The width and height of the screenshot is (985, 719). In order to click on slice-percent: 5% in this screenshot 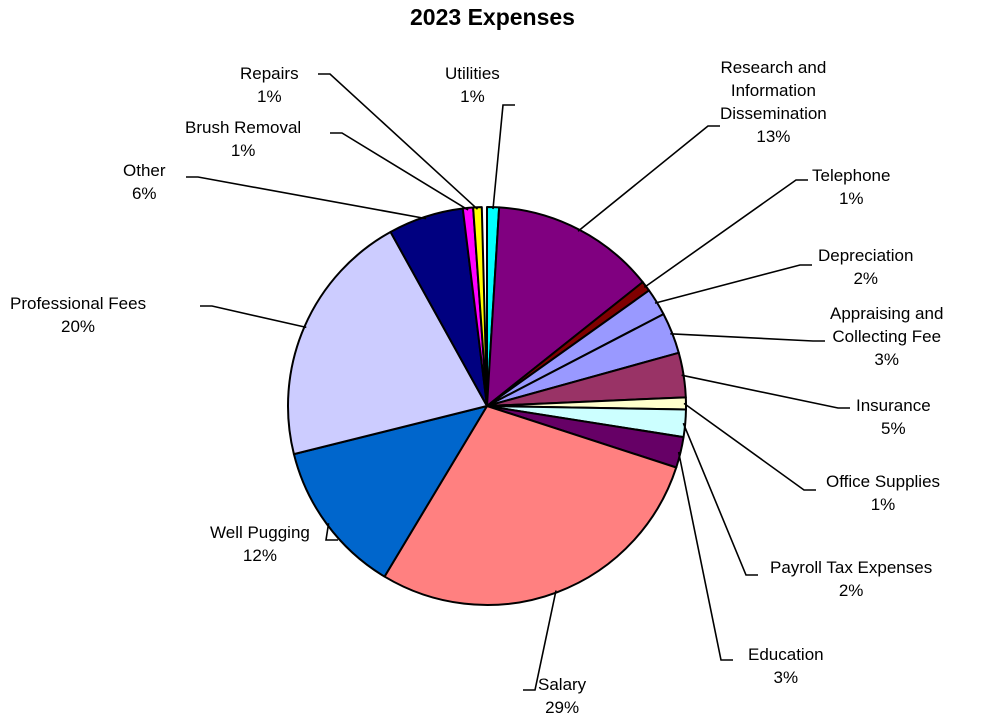, I will do `click(893, 428)`.